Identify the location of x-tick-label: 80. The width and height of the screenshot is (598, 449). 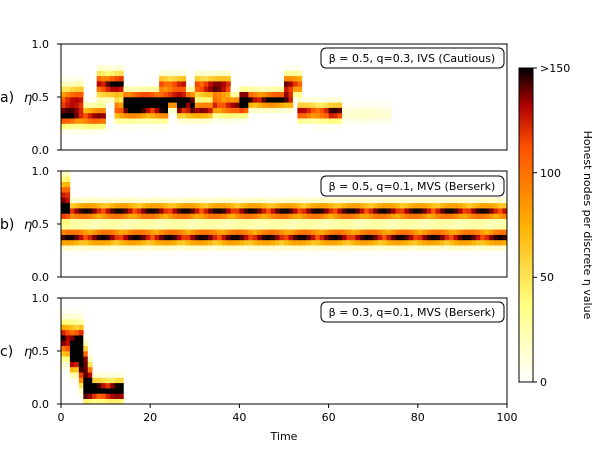
(418, 417).